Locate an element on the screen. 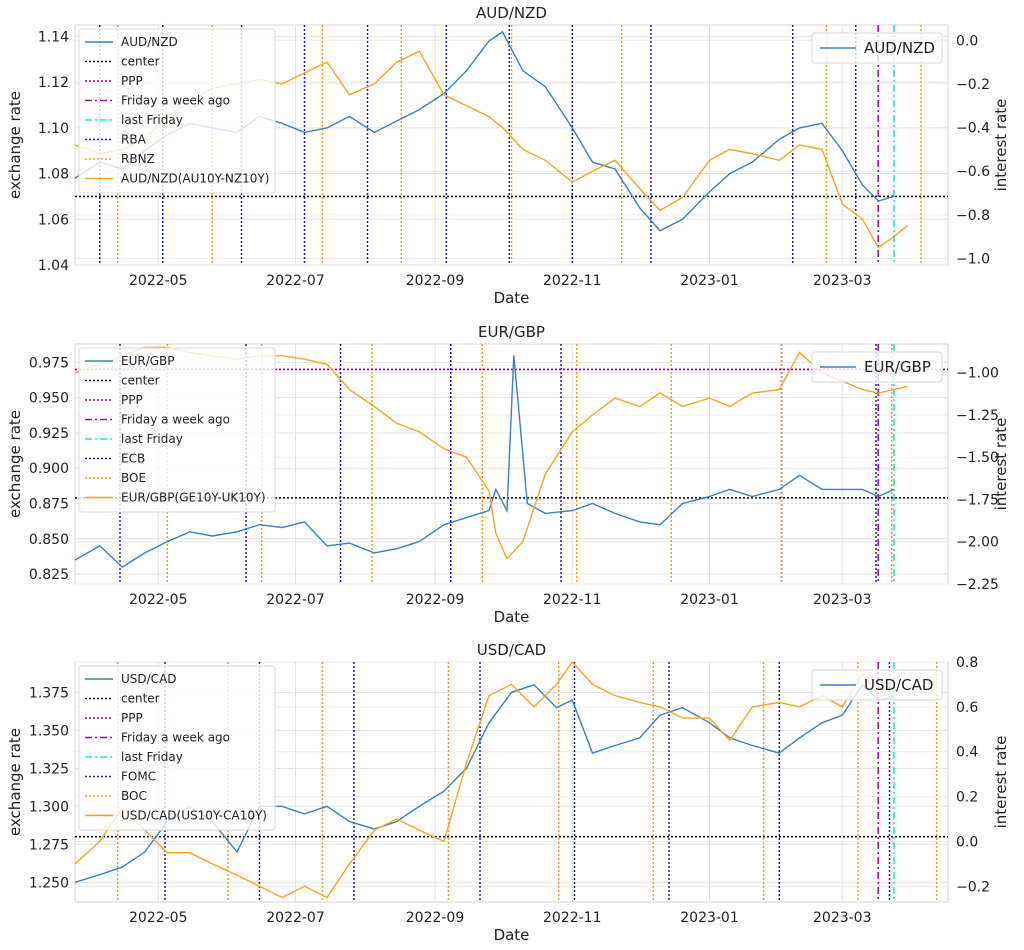 Image resolution: width=1024 pixels, height=950 pixels. y-tick-label: 1.375 is located at coordinates (49, 693).